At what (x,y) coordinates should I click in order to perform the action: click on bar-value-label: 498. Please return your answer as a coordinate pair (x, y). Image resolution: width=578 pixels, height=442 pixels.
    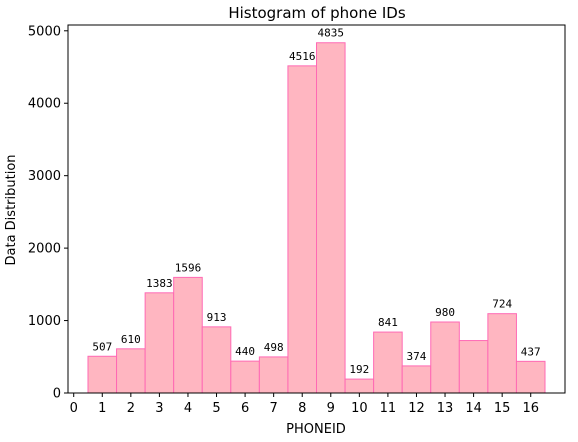
    Looking at the image, I should click on (274, 347).